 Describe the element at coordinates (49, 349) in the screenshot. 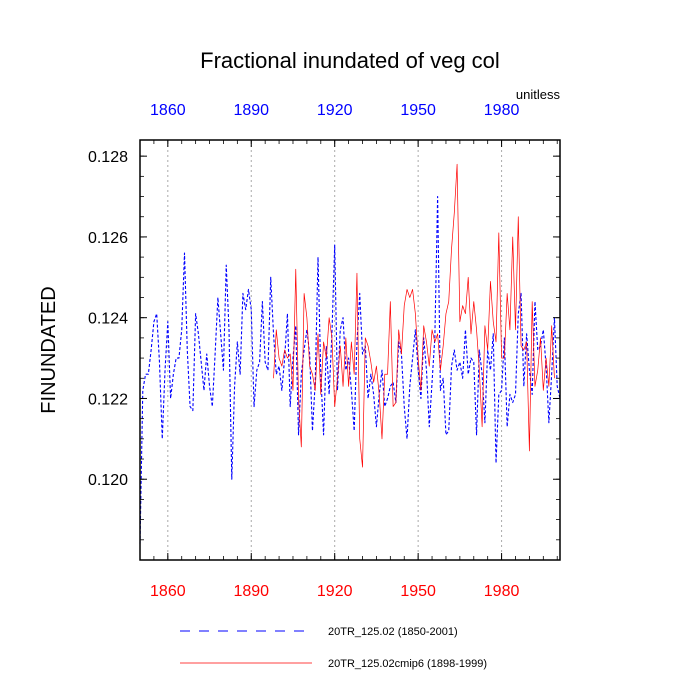

I see `y-axis-label: FINUNDATED` at that location.